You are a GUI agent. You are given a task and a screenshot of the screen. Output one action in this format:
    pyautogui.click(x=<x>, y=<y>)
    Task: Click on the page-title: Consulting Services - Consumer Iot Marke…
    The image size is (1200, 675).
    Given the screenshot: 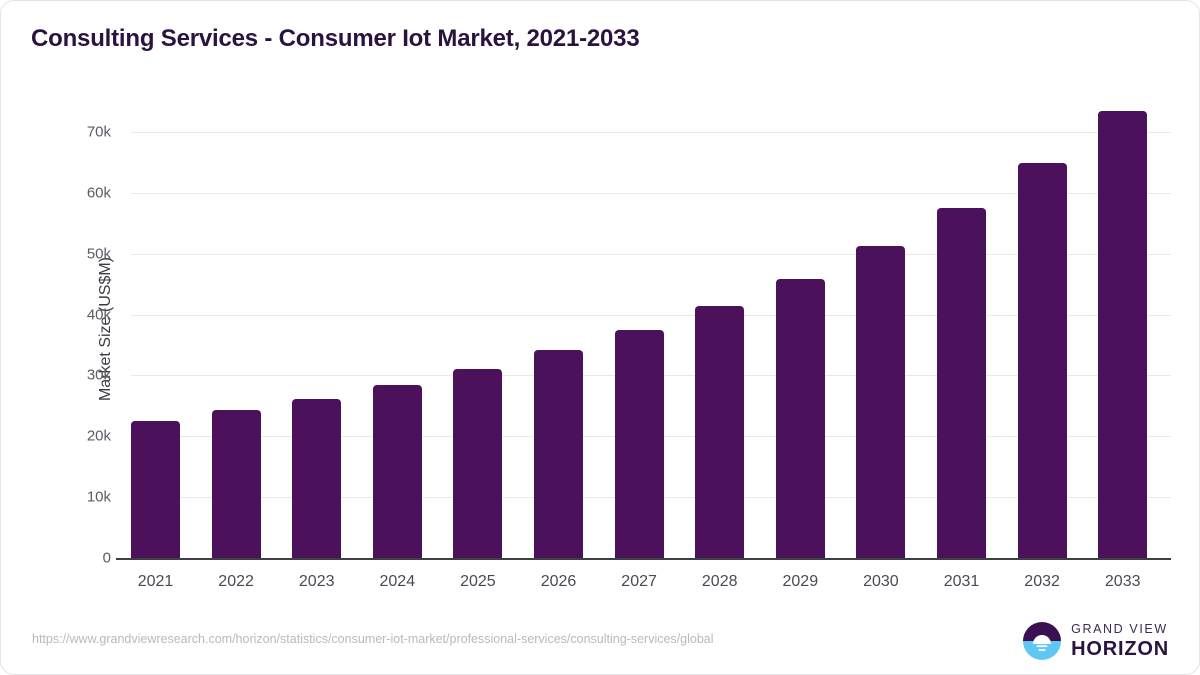 What is the action you would take?
    pyautogui.click(x=335, y=38)
    